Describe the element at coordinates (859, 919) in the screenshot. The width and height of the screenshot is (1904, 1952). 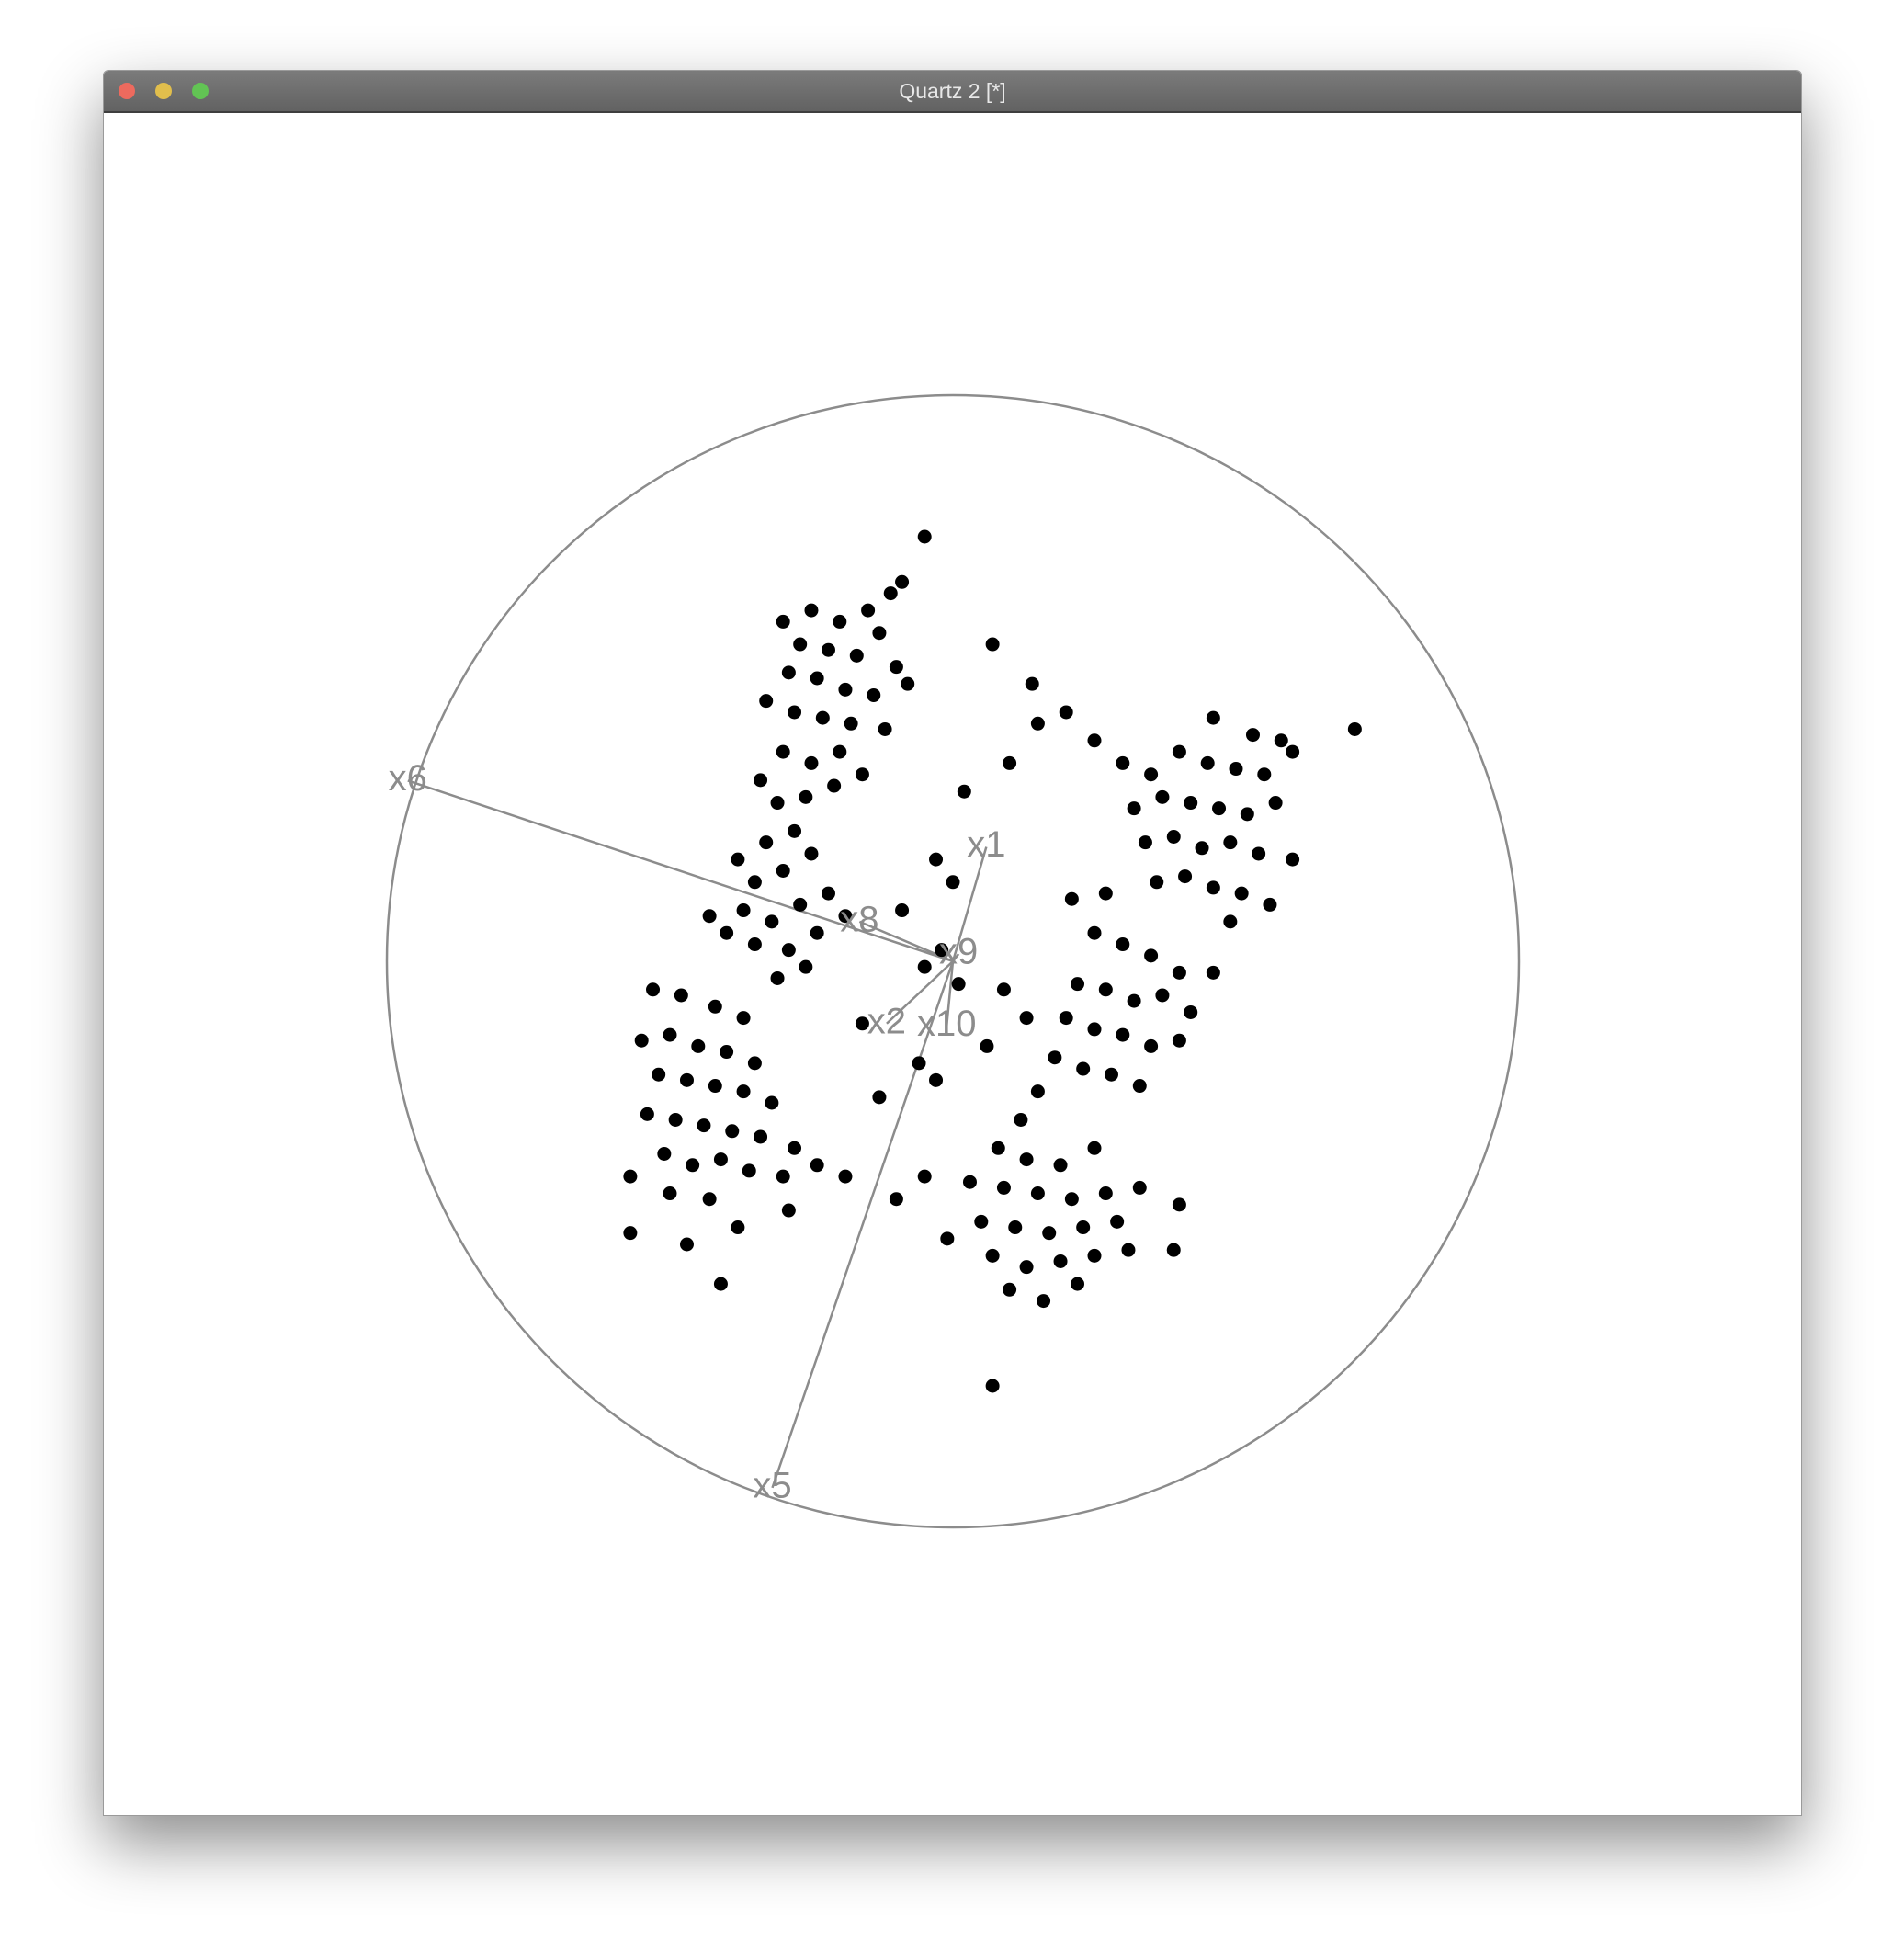
I see `axis-label: x8` at that location.